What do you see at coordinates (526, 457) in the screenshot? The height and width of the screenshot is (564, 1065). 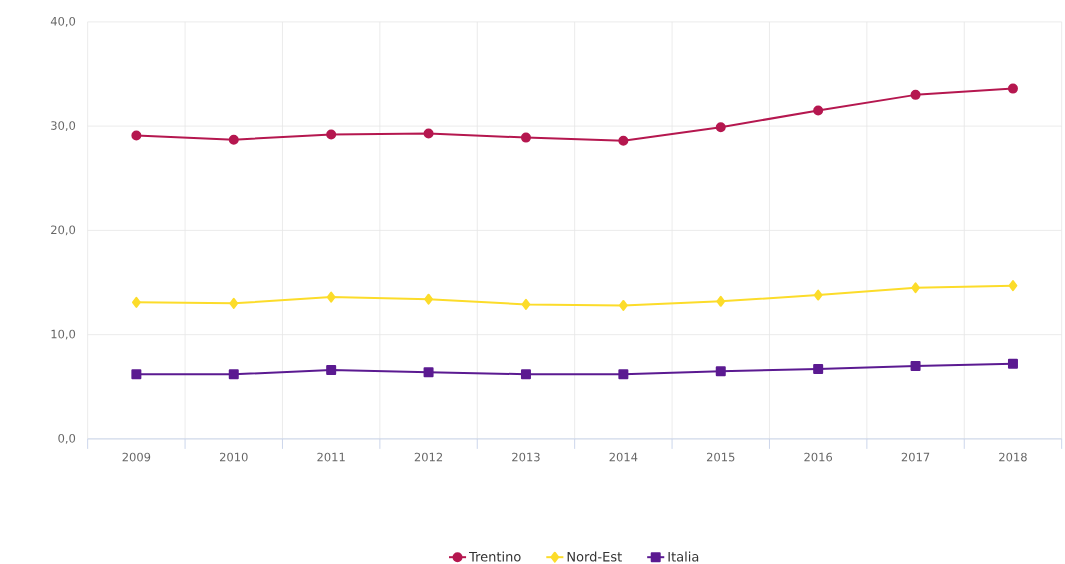 I see `x-tick-label: 2013` at bounding box center [526, 457].